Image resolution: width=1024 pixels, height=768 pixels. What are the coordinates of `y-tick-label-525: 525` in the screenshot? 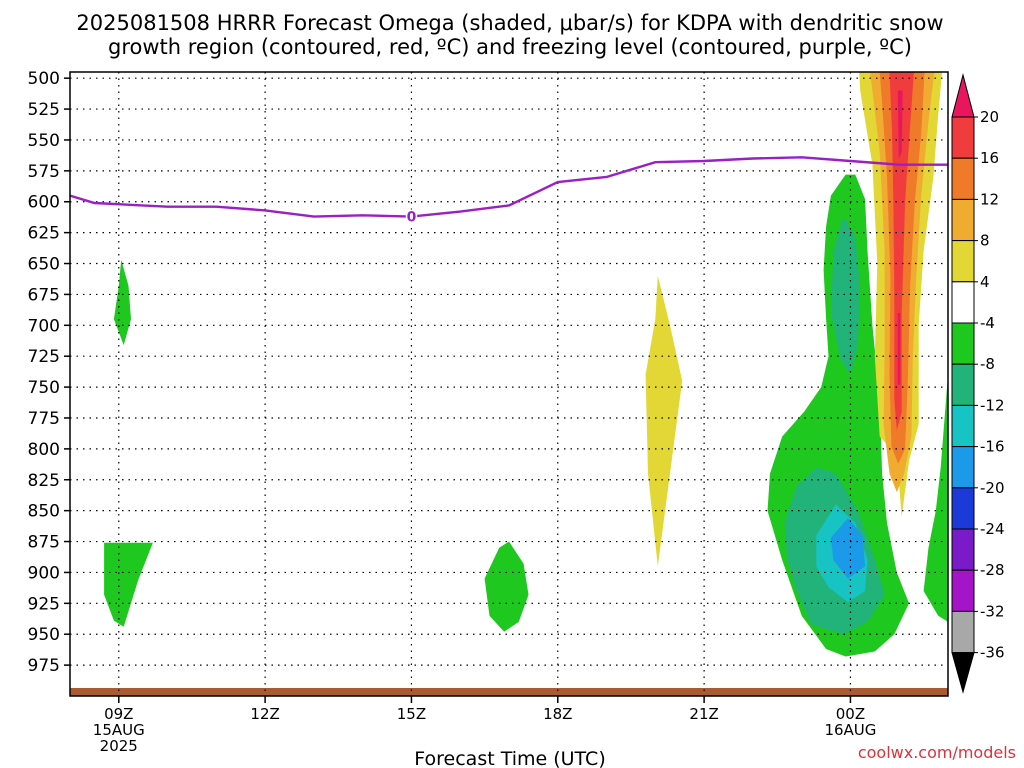 It's located at (44, 110).